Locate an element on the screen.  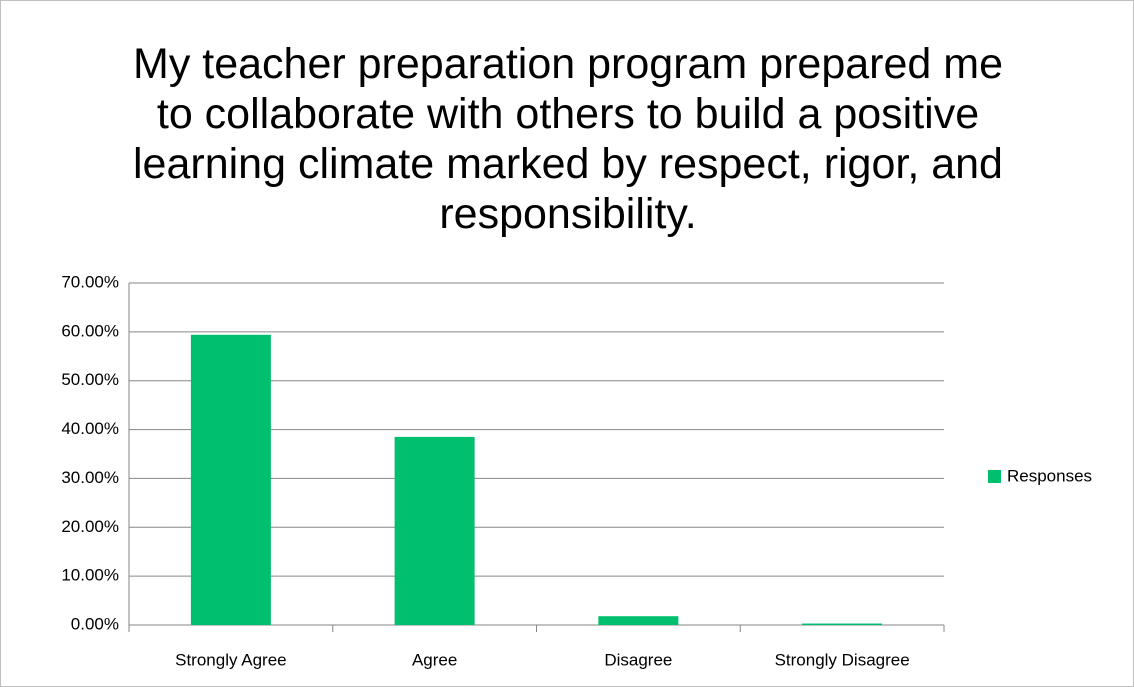
y-tick-label: 40.00% is located at coordinates (90, 428).